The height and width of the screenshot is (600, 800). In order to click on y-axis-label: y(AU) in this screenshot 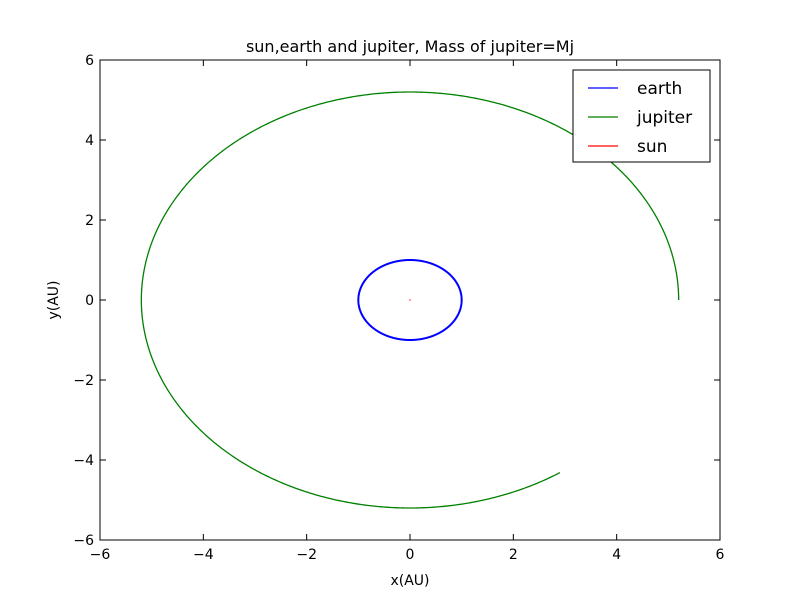, I will do `click(54, 299)`.